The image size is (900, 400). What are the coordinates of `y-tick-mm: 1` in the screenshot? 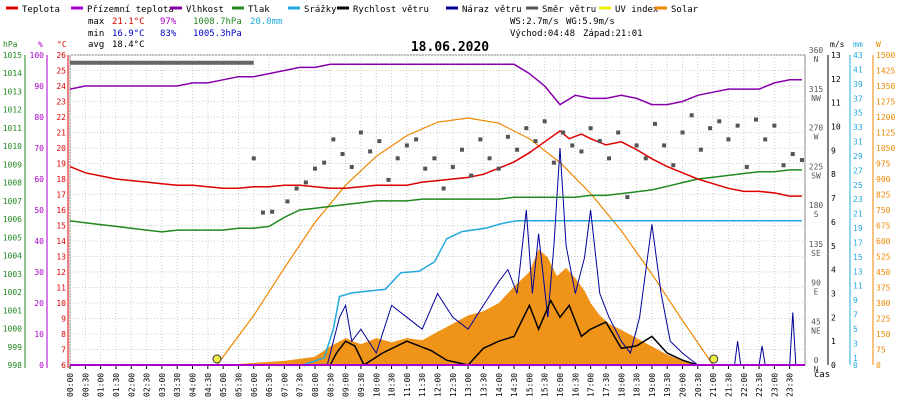 It's located at (855, 358).